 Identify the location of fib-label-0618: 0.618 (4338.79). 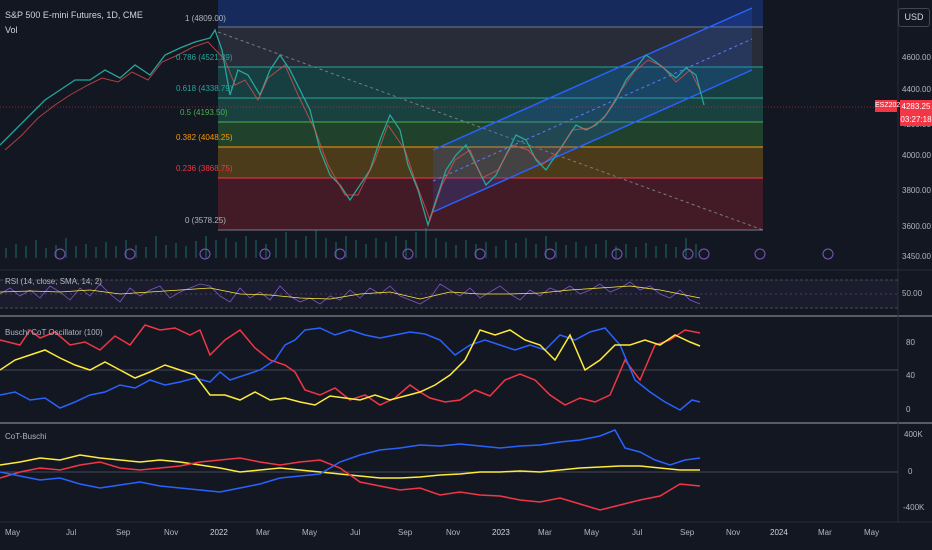
(204, 88).